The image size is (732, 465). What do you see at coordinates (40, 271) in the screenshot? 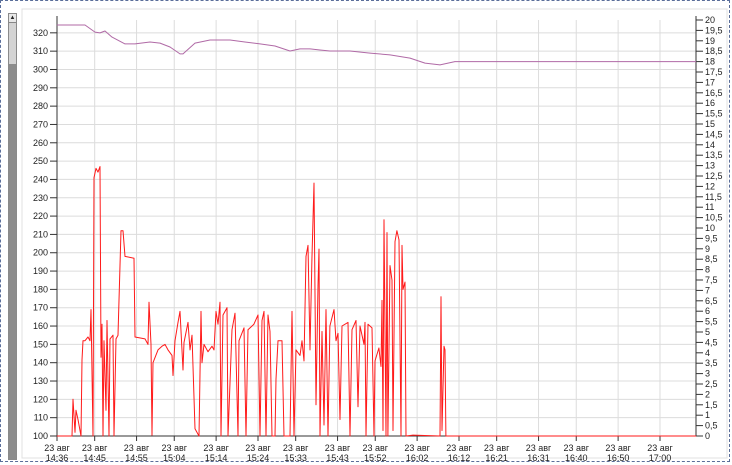
I see `y-left-tick-label: 190` at bounding box center [40, 271].